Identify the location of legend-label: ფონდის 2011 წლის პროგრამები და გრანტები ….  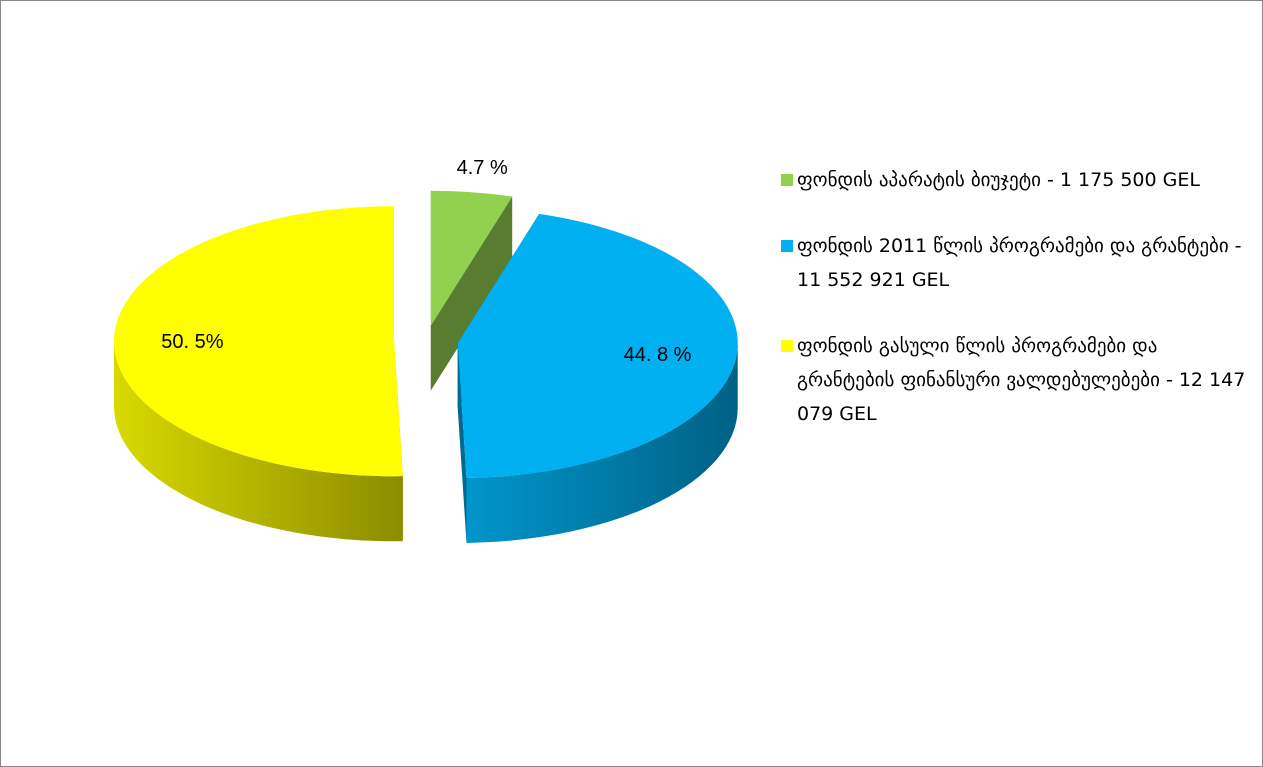
(1019, 263).